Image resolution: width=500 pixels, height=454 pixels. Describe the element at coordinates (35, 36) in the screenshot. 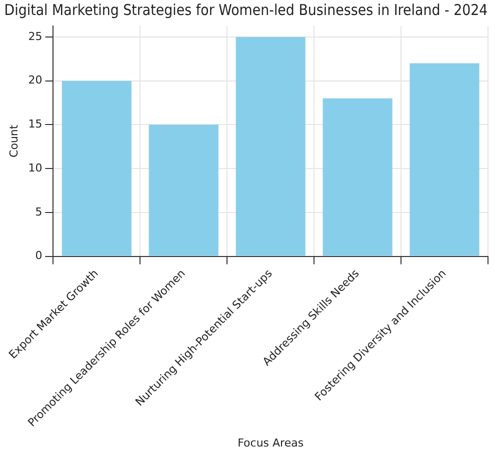

I see `y-tick-label: 25` at that location.